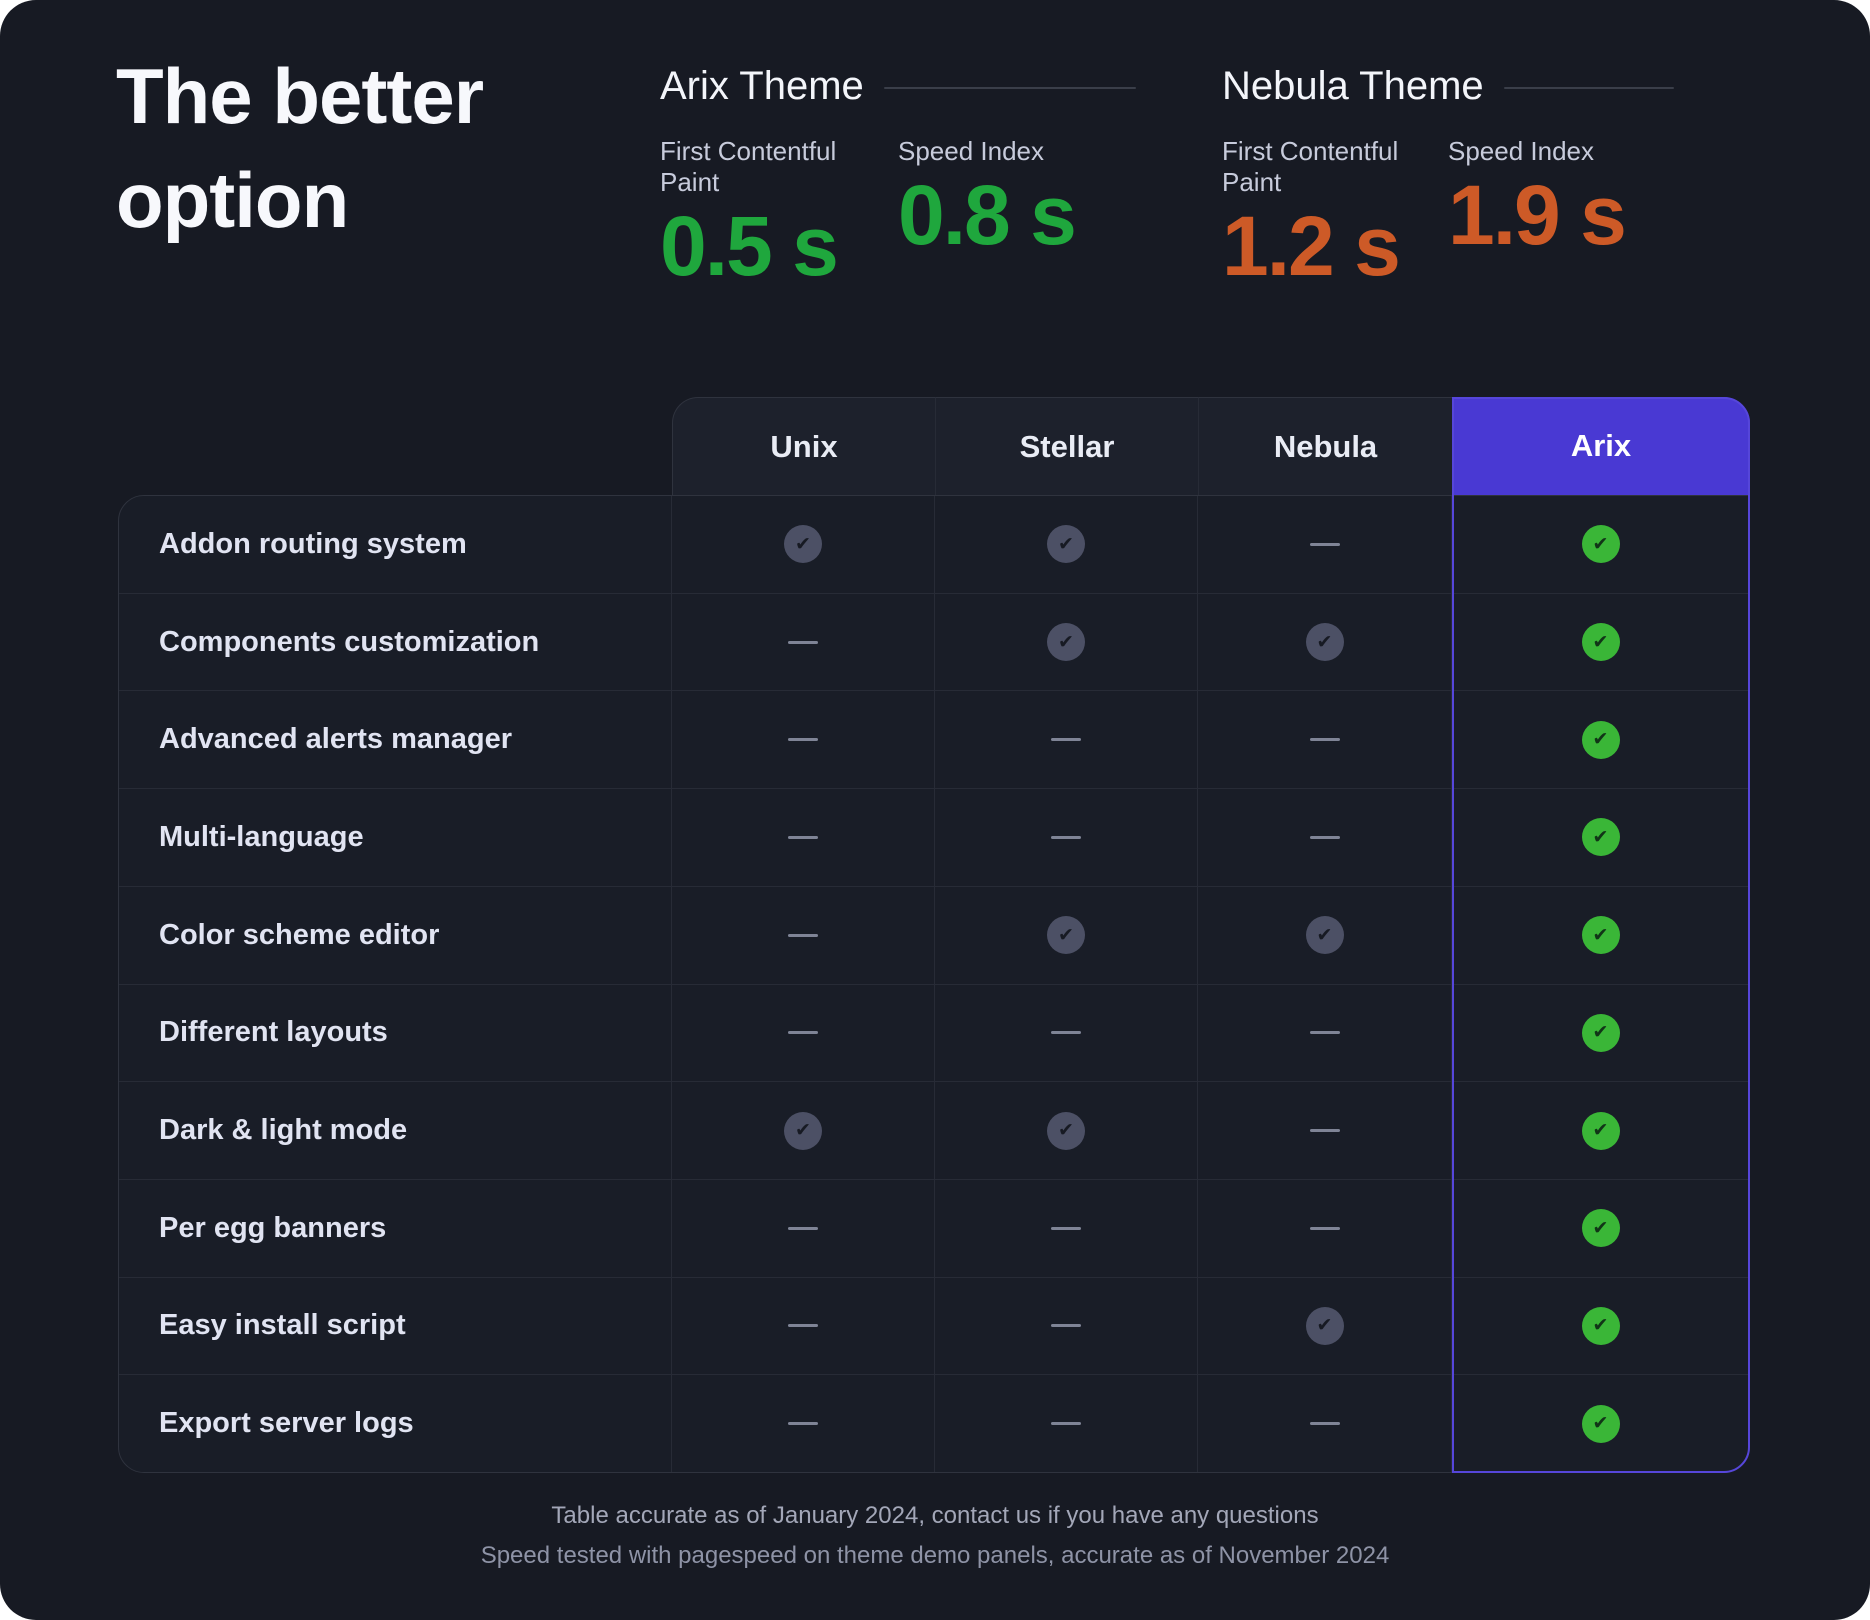  I want to click on column-header-unix: Unix, so click(803, 446).